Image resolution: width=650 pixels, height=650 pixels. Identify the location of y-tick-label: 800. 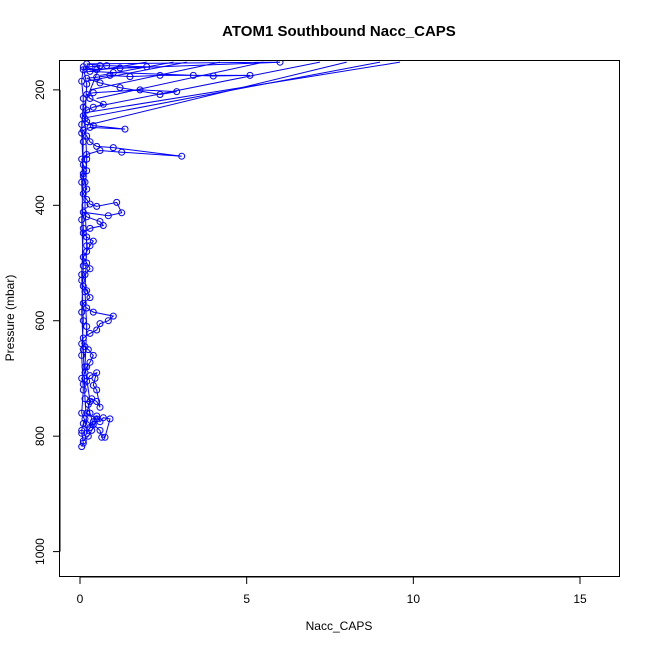
(40, 436).